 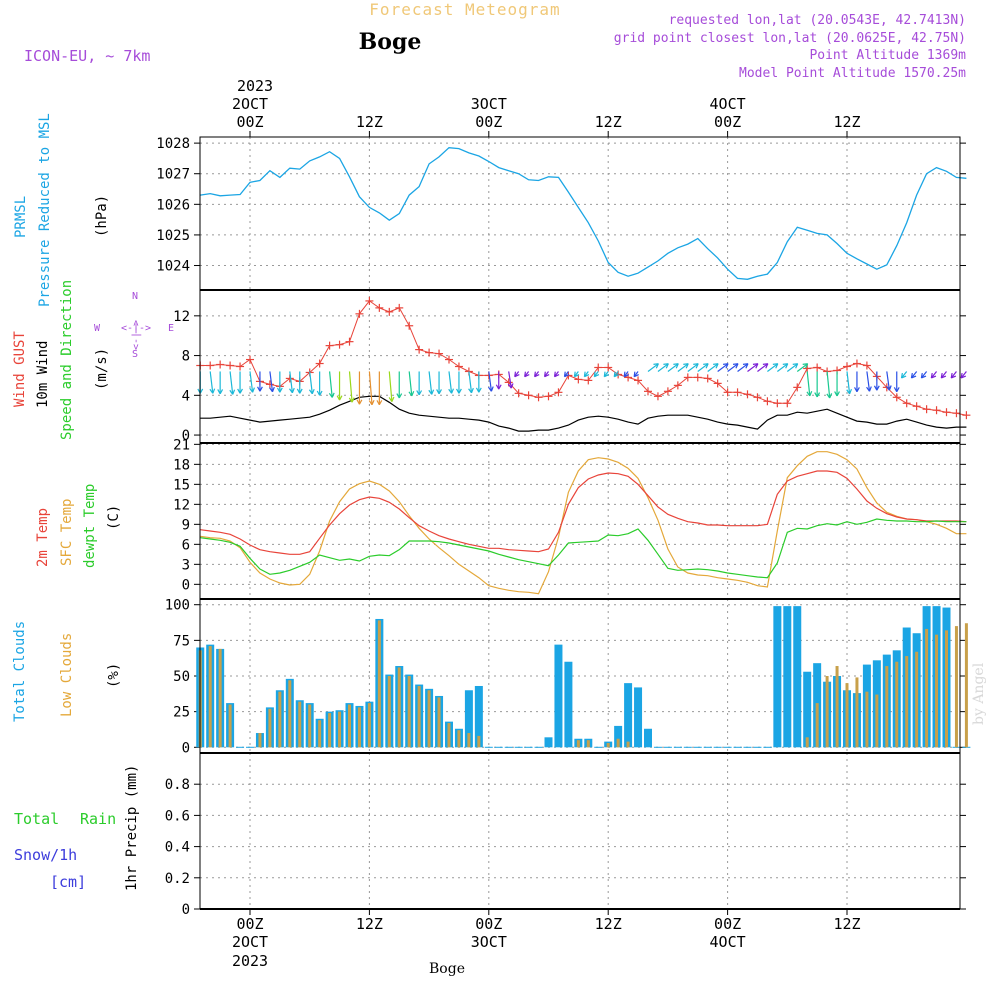 What do you see at coordinates (727, 122) in the screenshot?
I see `top-tick-label: 00Z` at bounding box center [727, 122].